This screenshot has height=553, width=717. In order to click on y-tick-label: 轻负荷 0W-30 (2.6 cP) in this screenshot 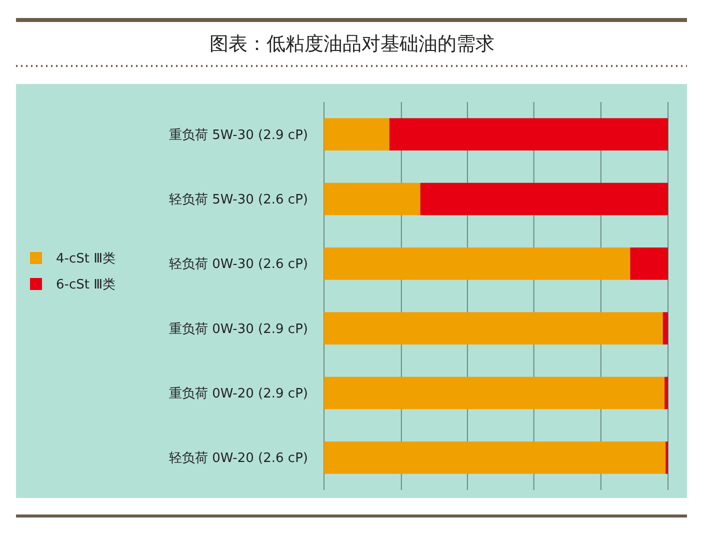, I will do `click(238, 264)`.